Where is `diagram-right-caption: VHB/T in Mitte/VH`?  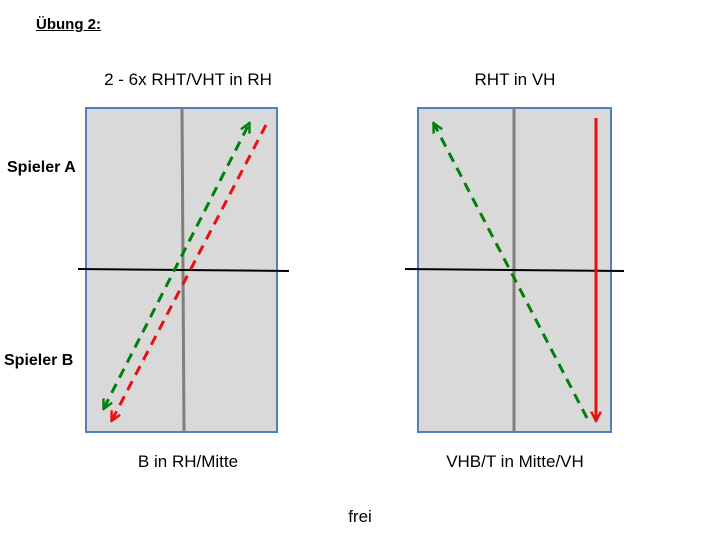
diagram-right-caption: VHB/T in Mitte/VH is located at coordinates (515, 461).